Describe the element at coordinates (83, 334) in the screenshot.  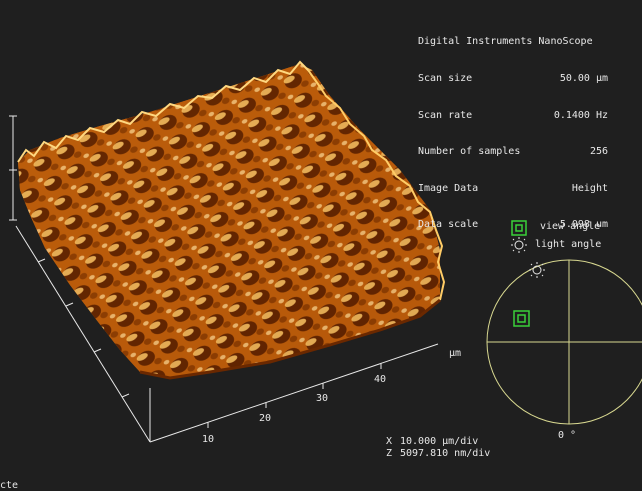
I see `y-axis` at that location.